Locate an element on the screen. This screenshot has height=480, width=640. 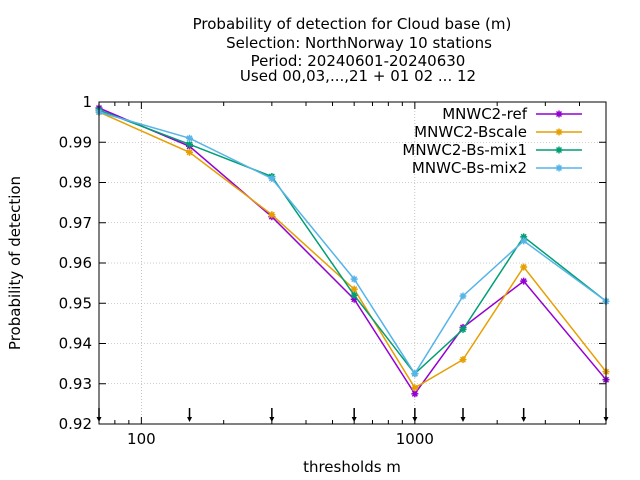
y-tick-label: 0.93 is located at coordinates (75, 384).